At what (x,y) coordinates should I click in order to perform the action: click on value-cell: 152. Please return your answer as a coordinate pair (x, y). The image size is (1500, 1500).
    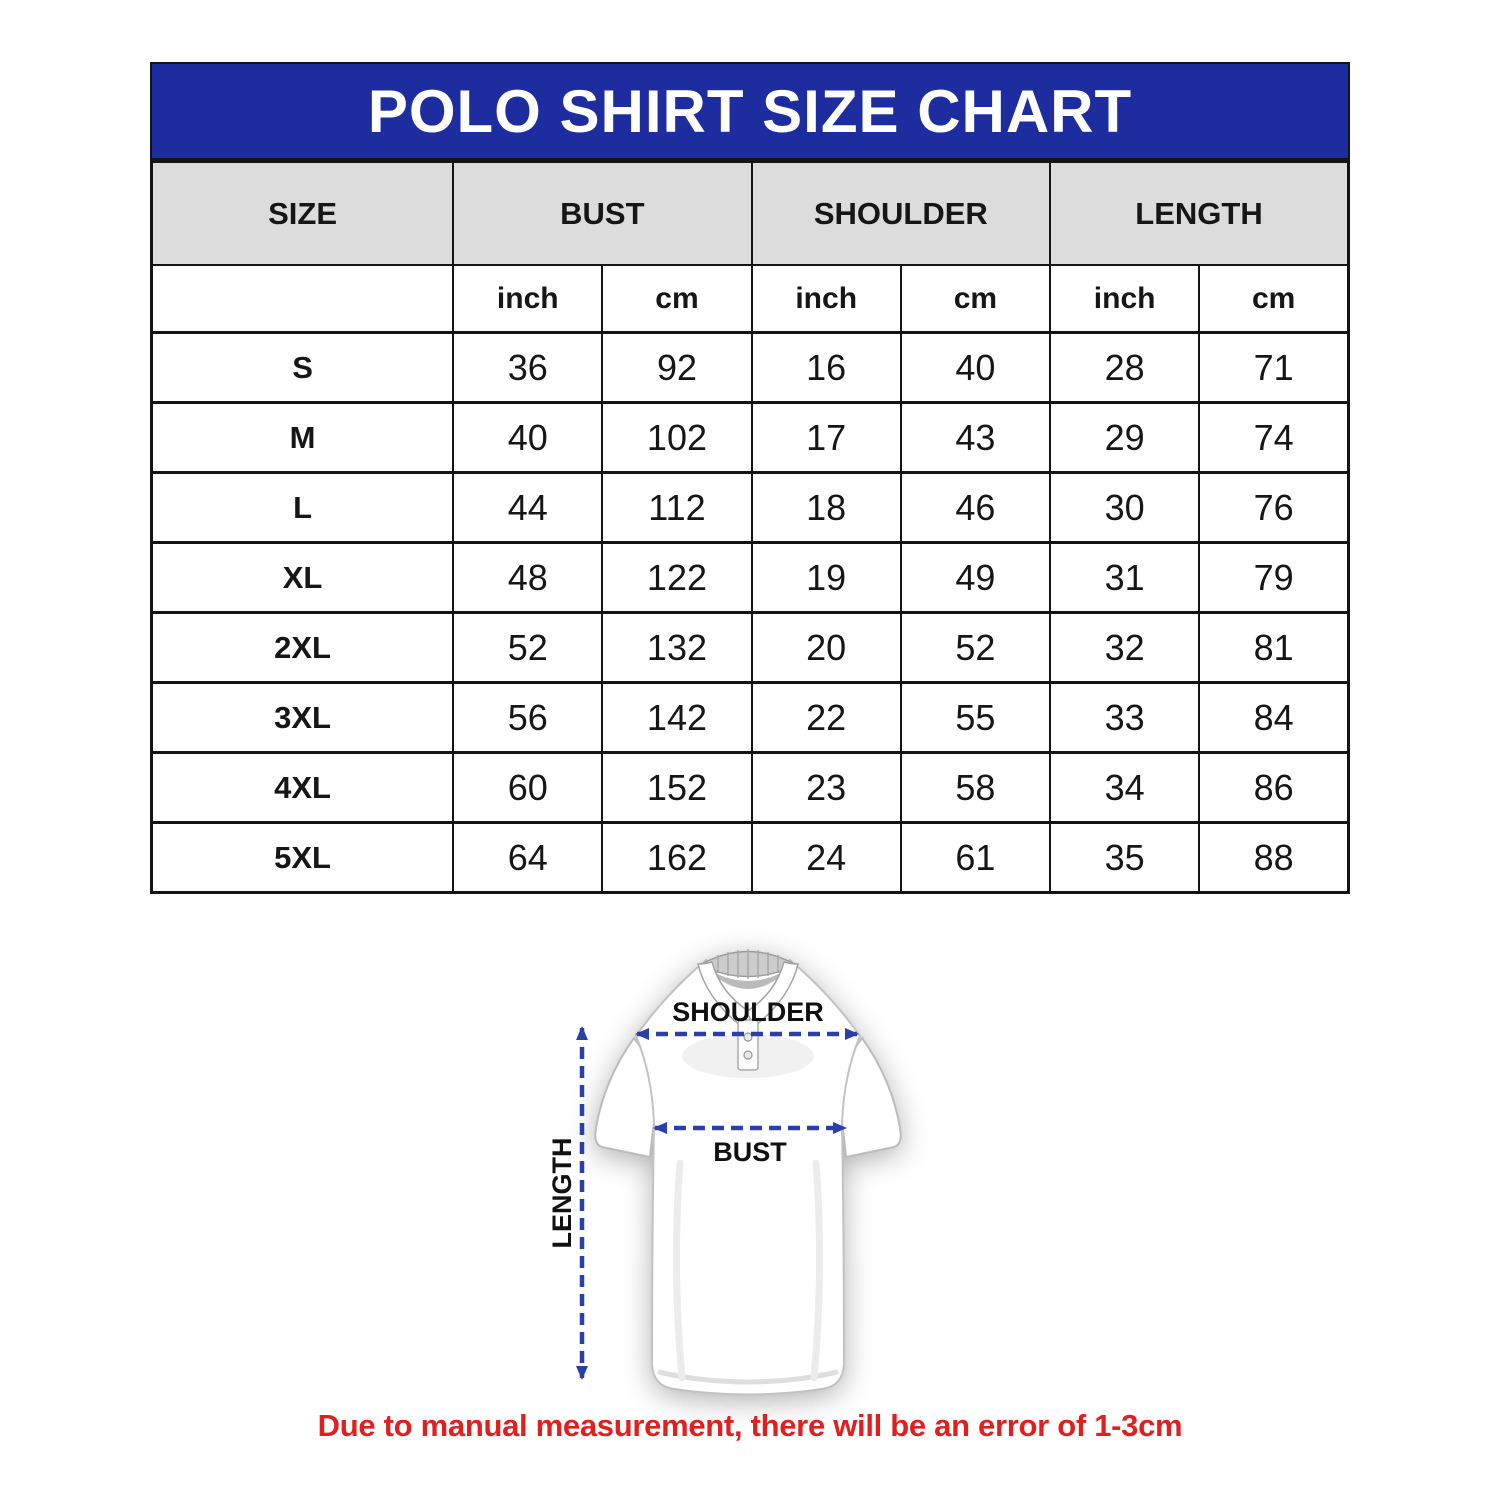
    Looking at the image, I should click on (677, 787).